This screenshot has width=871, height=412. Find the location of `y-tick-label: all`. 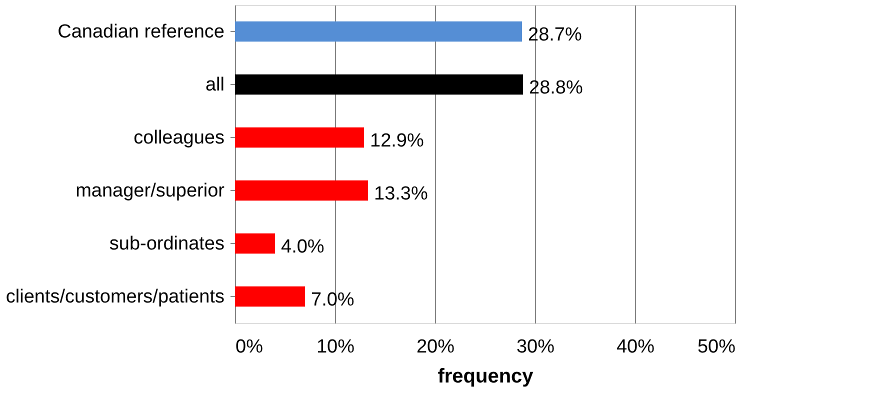

y-tick-label: all is located at coordinates (214, 85).